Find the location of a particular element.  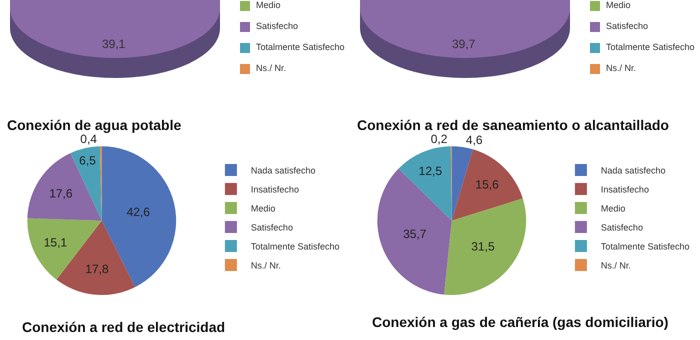

data-label: 35,7 is located at coordinates (415, 233).